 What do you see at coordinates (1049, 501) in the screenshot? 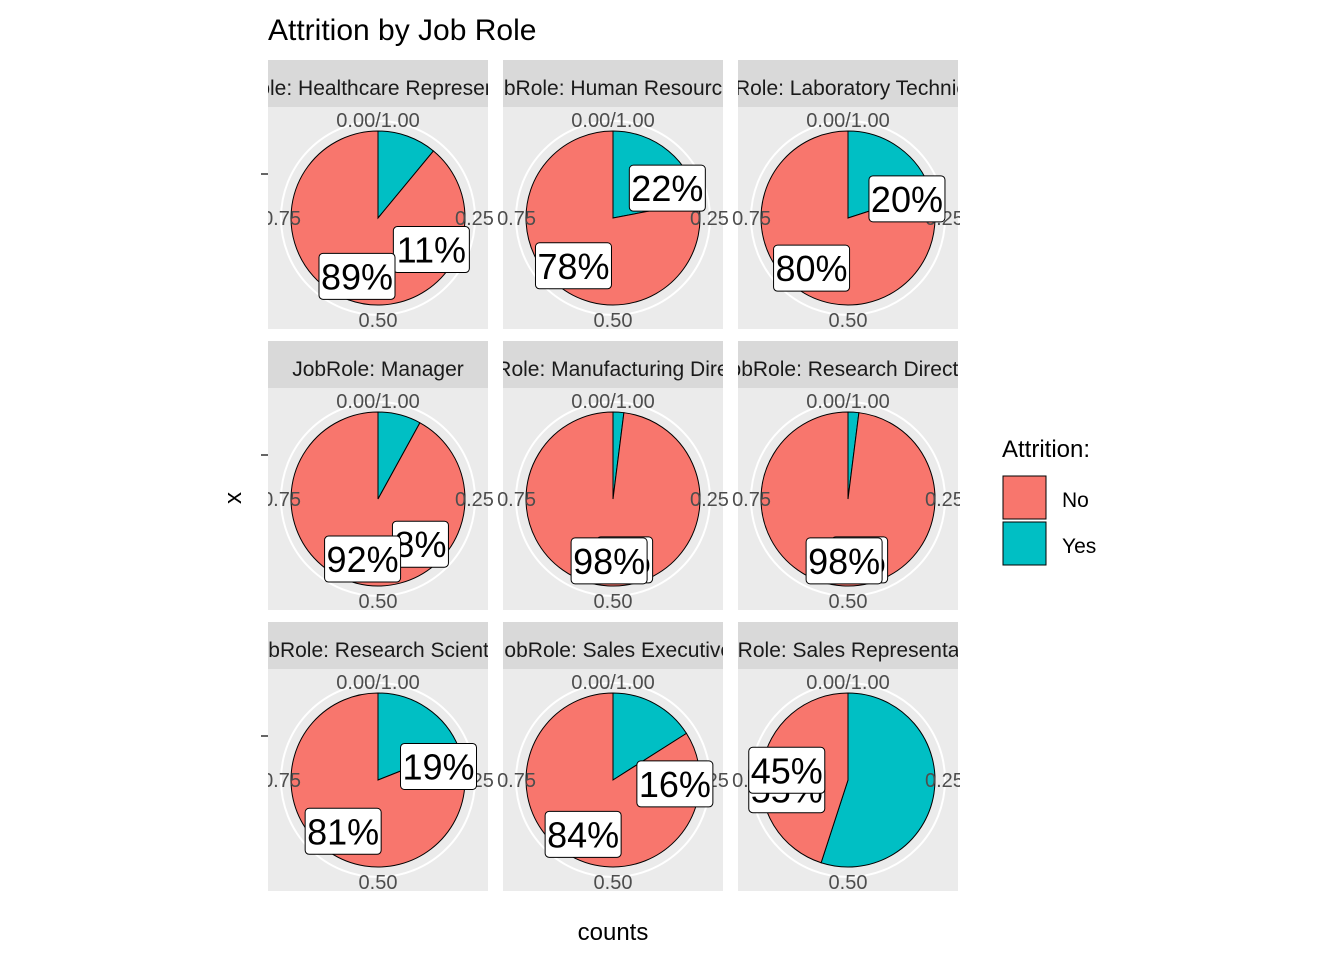
I see `legend: Attrition: No Yes` at bounding box center [1049, 501].